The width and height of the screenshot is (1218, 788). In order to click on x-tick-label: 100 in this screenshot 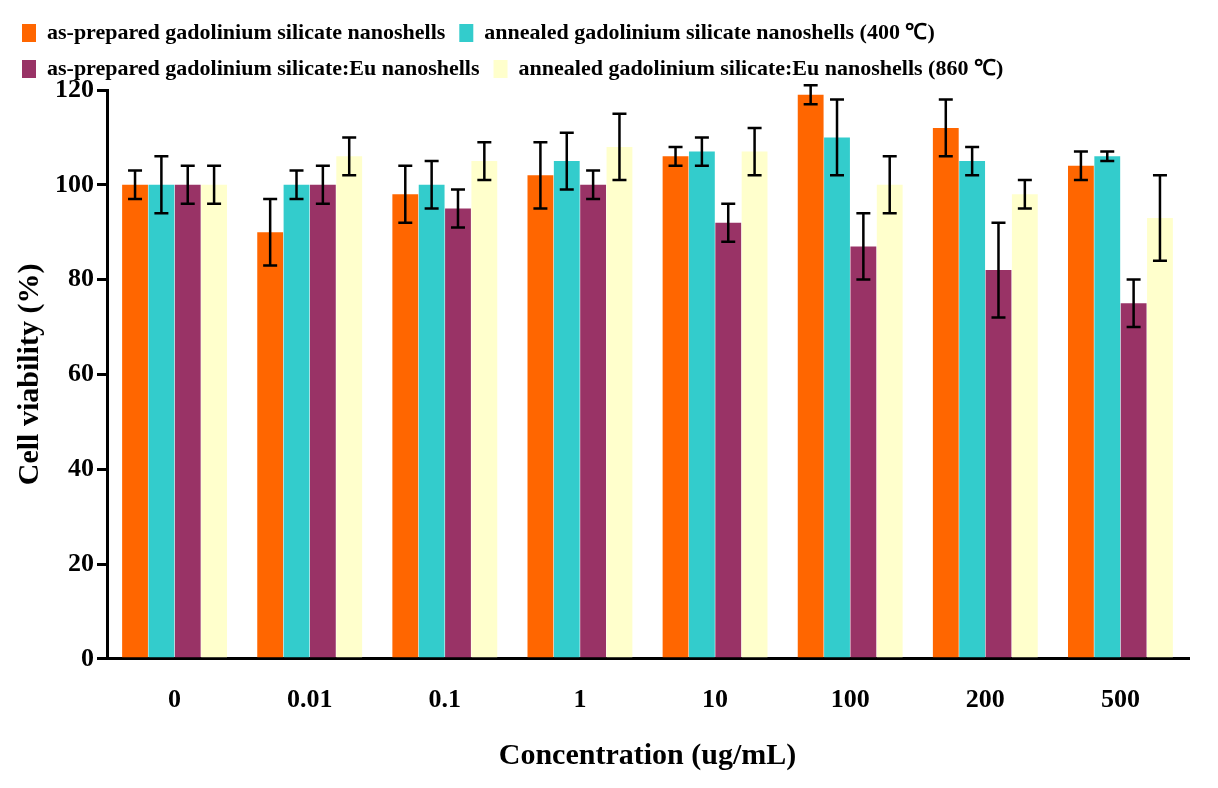, I will do `click(850, 699)`.